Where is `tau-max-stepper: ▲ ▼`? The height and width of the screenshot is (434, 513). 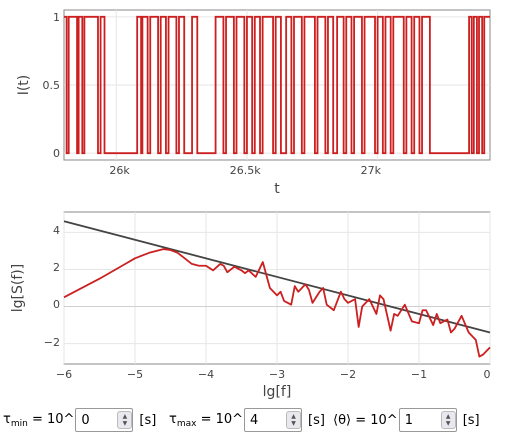
tau-max-stepper: ▲ ▼ is located at coordinates (294, 420).